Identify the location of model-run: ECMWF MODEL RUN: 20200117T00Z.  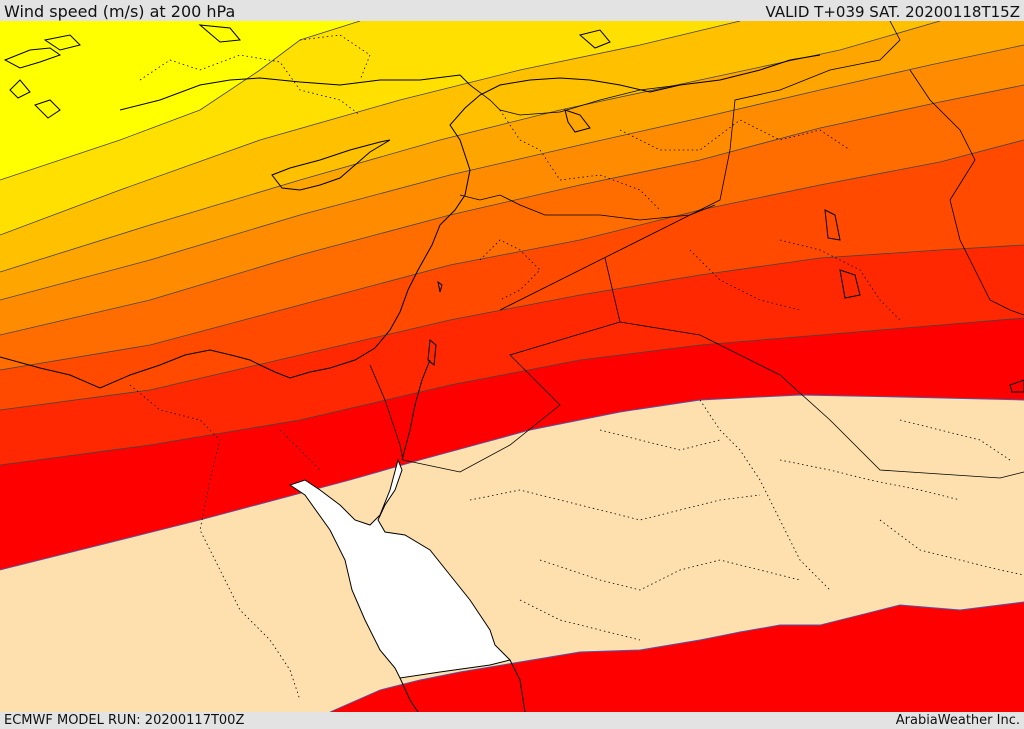
(124, 720).